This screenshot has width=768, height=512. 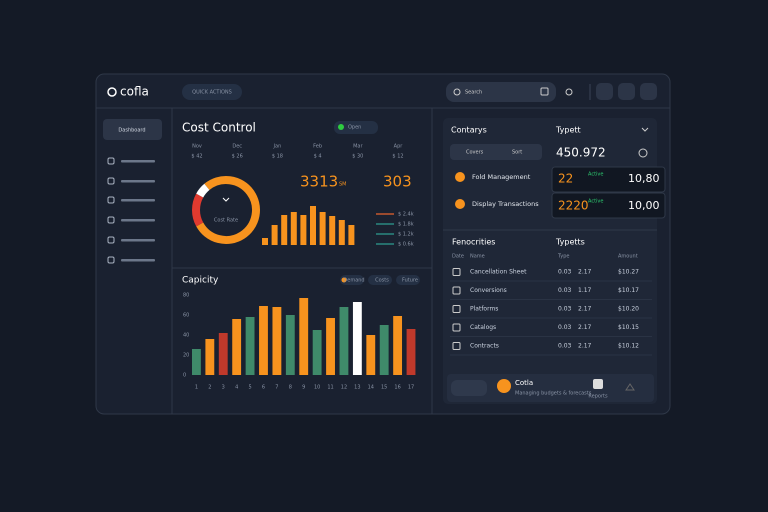 I want to click on legend-label: $ 2.4k, so click(x=406, y=215).